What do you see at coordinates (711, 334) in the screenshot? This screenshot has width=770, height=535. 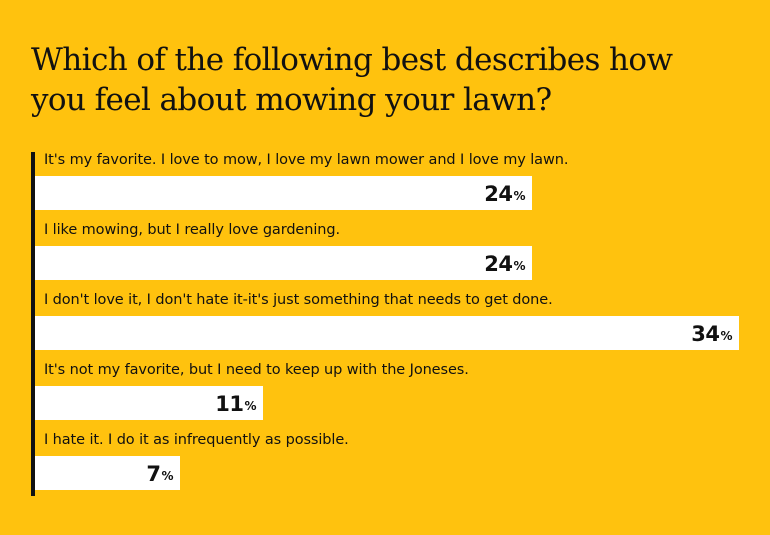 I see `data-label: 34%` at bounding box center [711, 334].